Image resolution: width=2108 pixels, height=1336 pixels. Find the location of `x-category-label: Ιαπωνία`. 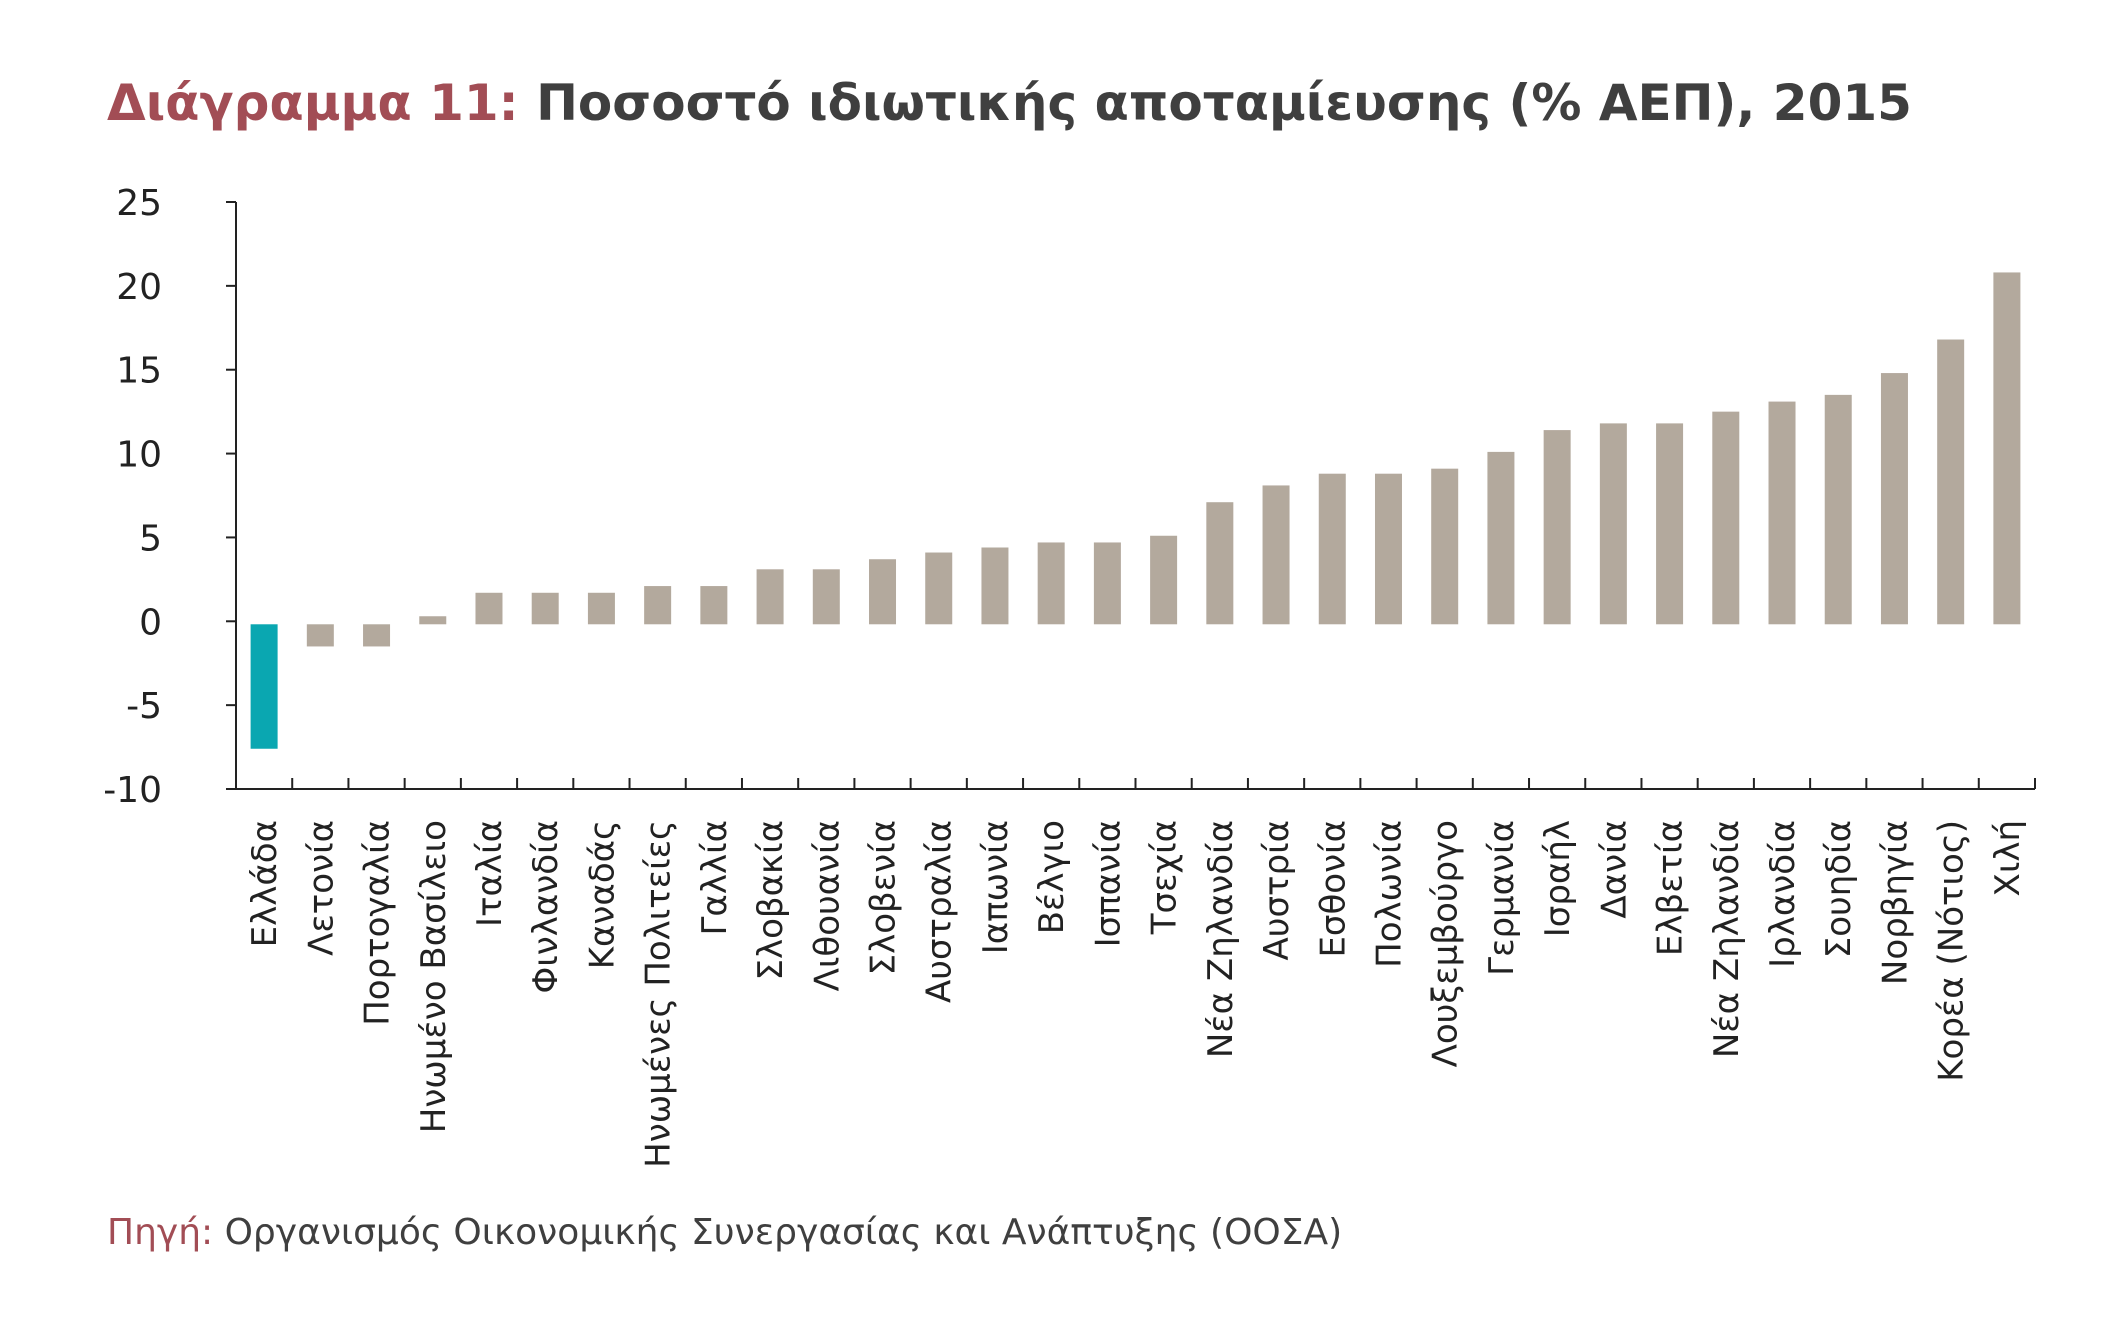

x-category-label: Ιαπωνία is located at coordinates (996, 887).